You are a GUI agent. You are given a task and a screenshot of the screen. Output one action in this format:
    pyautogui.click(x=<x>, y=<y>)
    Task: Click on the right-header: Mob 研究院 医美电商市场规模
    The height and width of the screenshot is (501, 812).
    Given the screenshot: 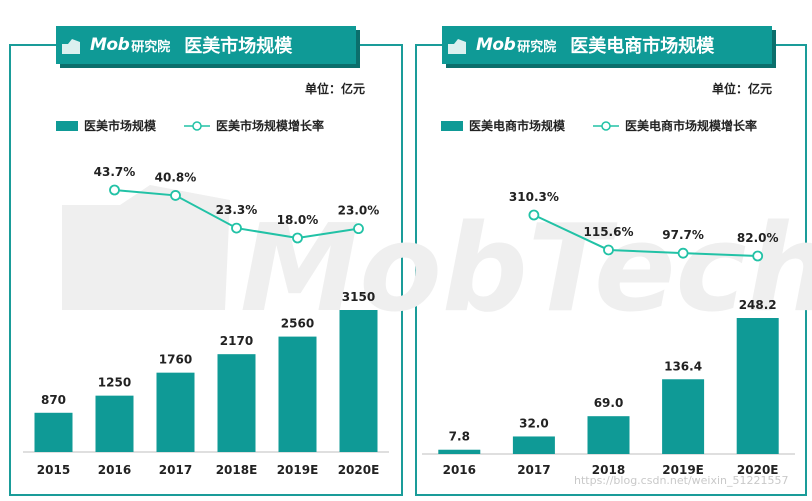 What is the action you would take?
    pyautogui.click(x=581, y=45)
    